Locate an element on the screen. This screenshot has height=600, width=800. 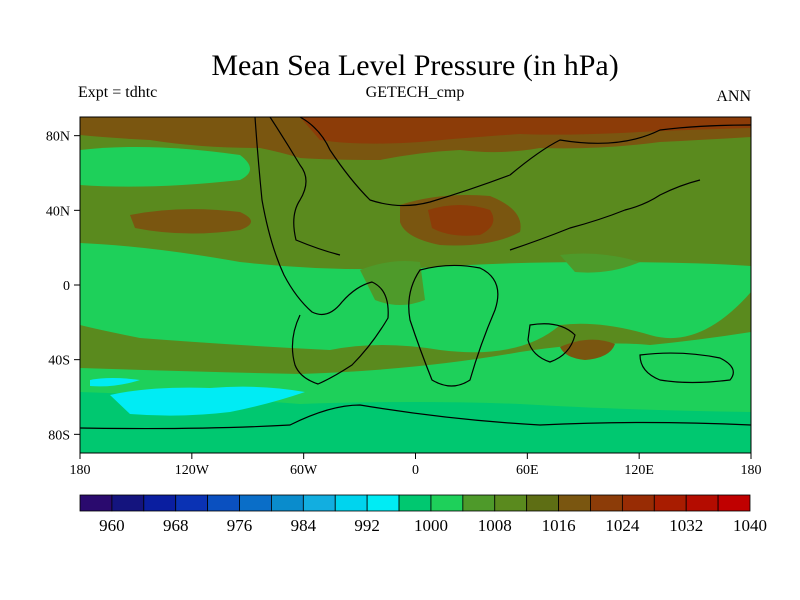
coast-australia is located at coordinates (551, 343).